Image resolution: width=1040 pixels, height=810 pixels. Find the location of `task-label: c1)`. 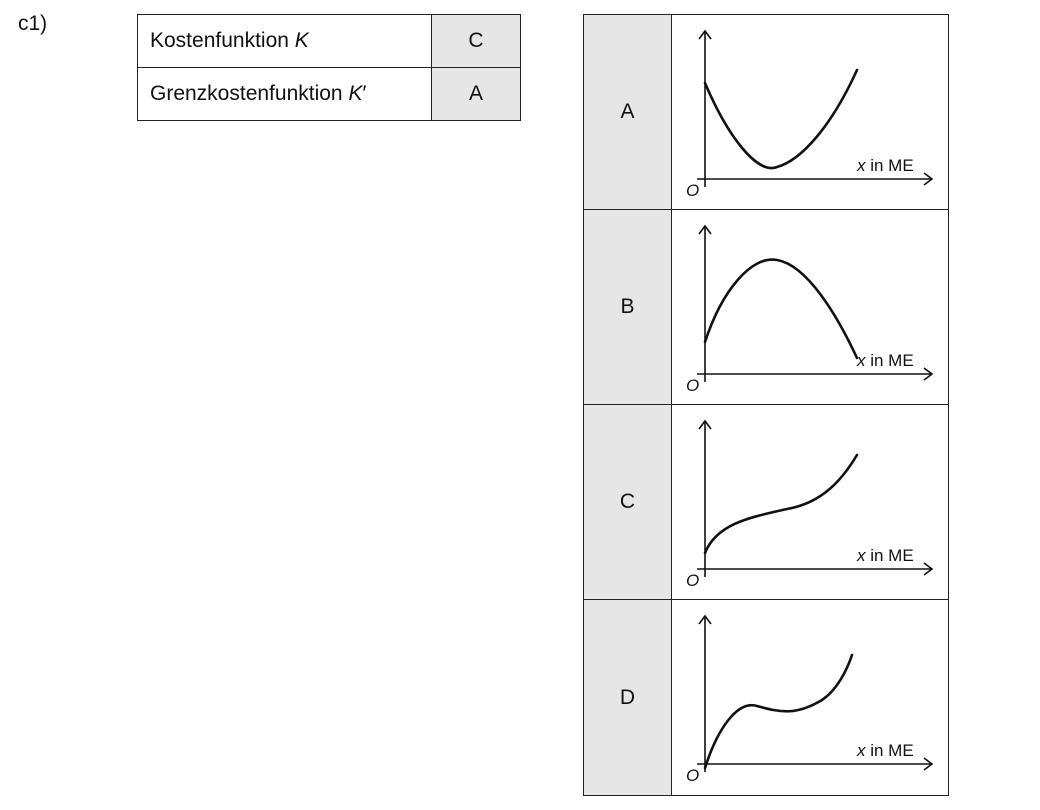

task-label: c1) is located at coordinates (33, 23).